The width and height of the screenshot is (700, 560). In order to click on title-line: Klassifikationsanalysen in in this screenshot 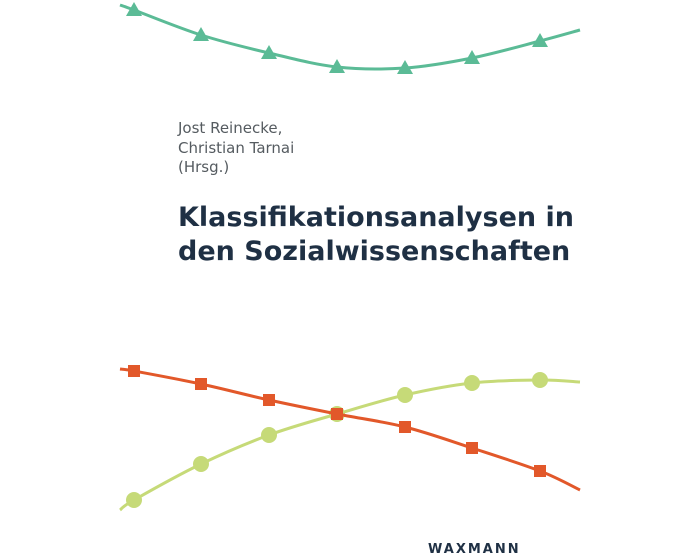, I will do `click(376, 217)`.